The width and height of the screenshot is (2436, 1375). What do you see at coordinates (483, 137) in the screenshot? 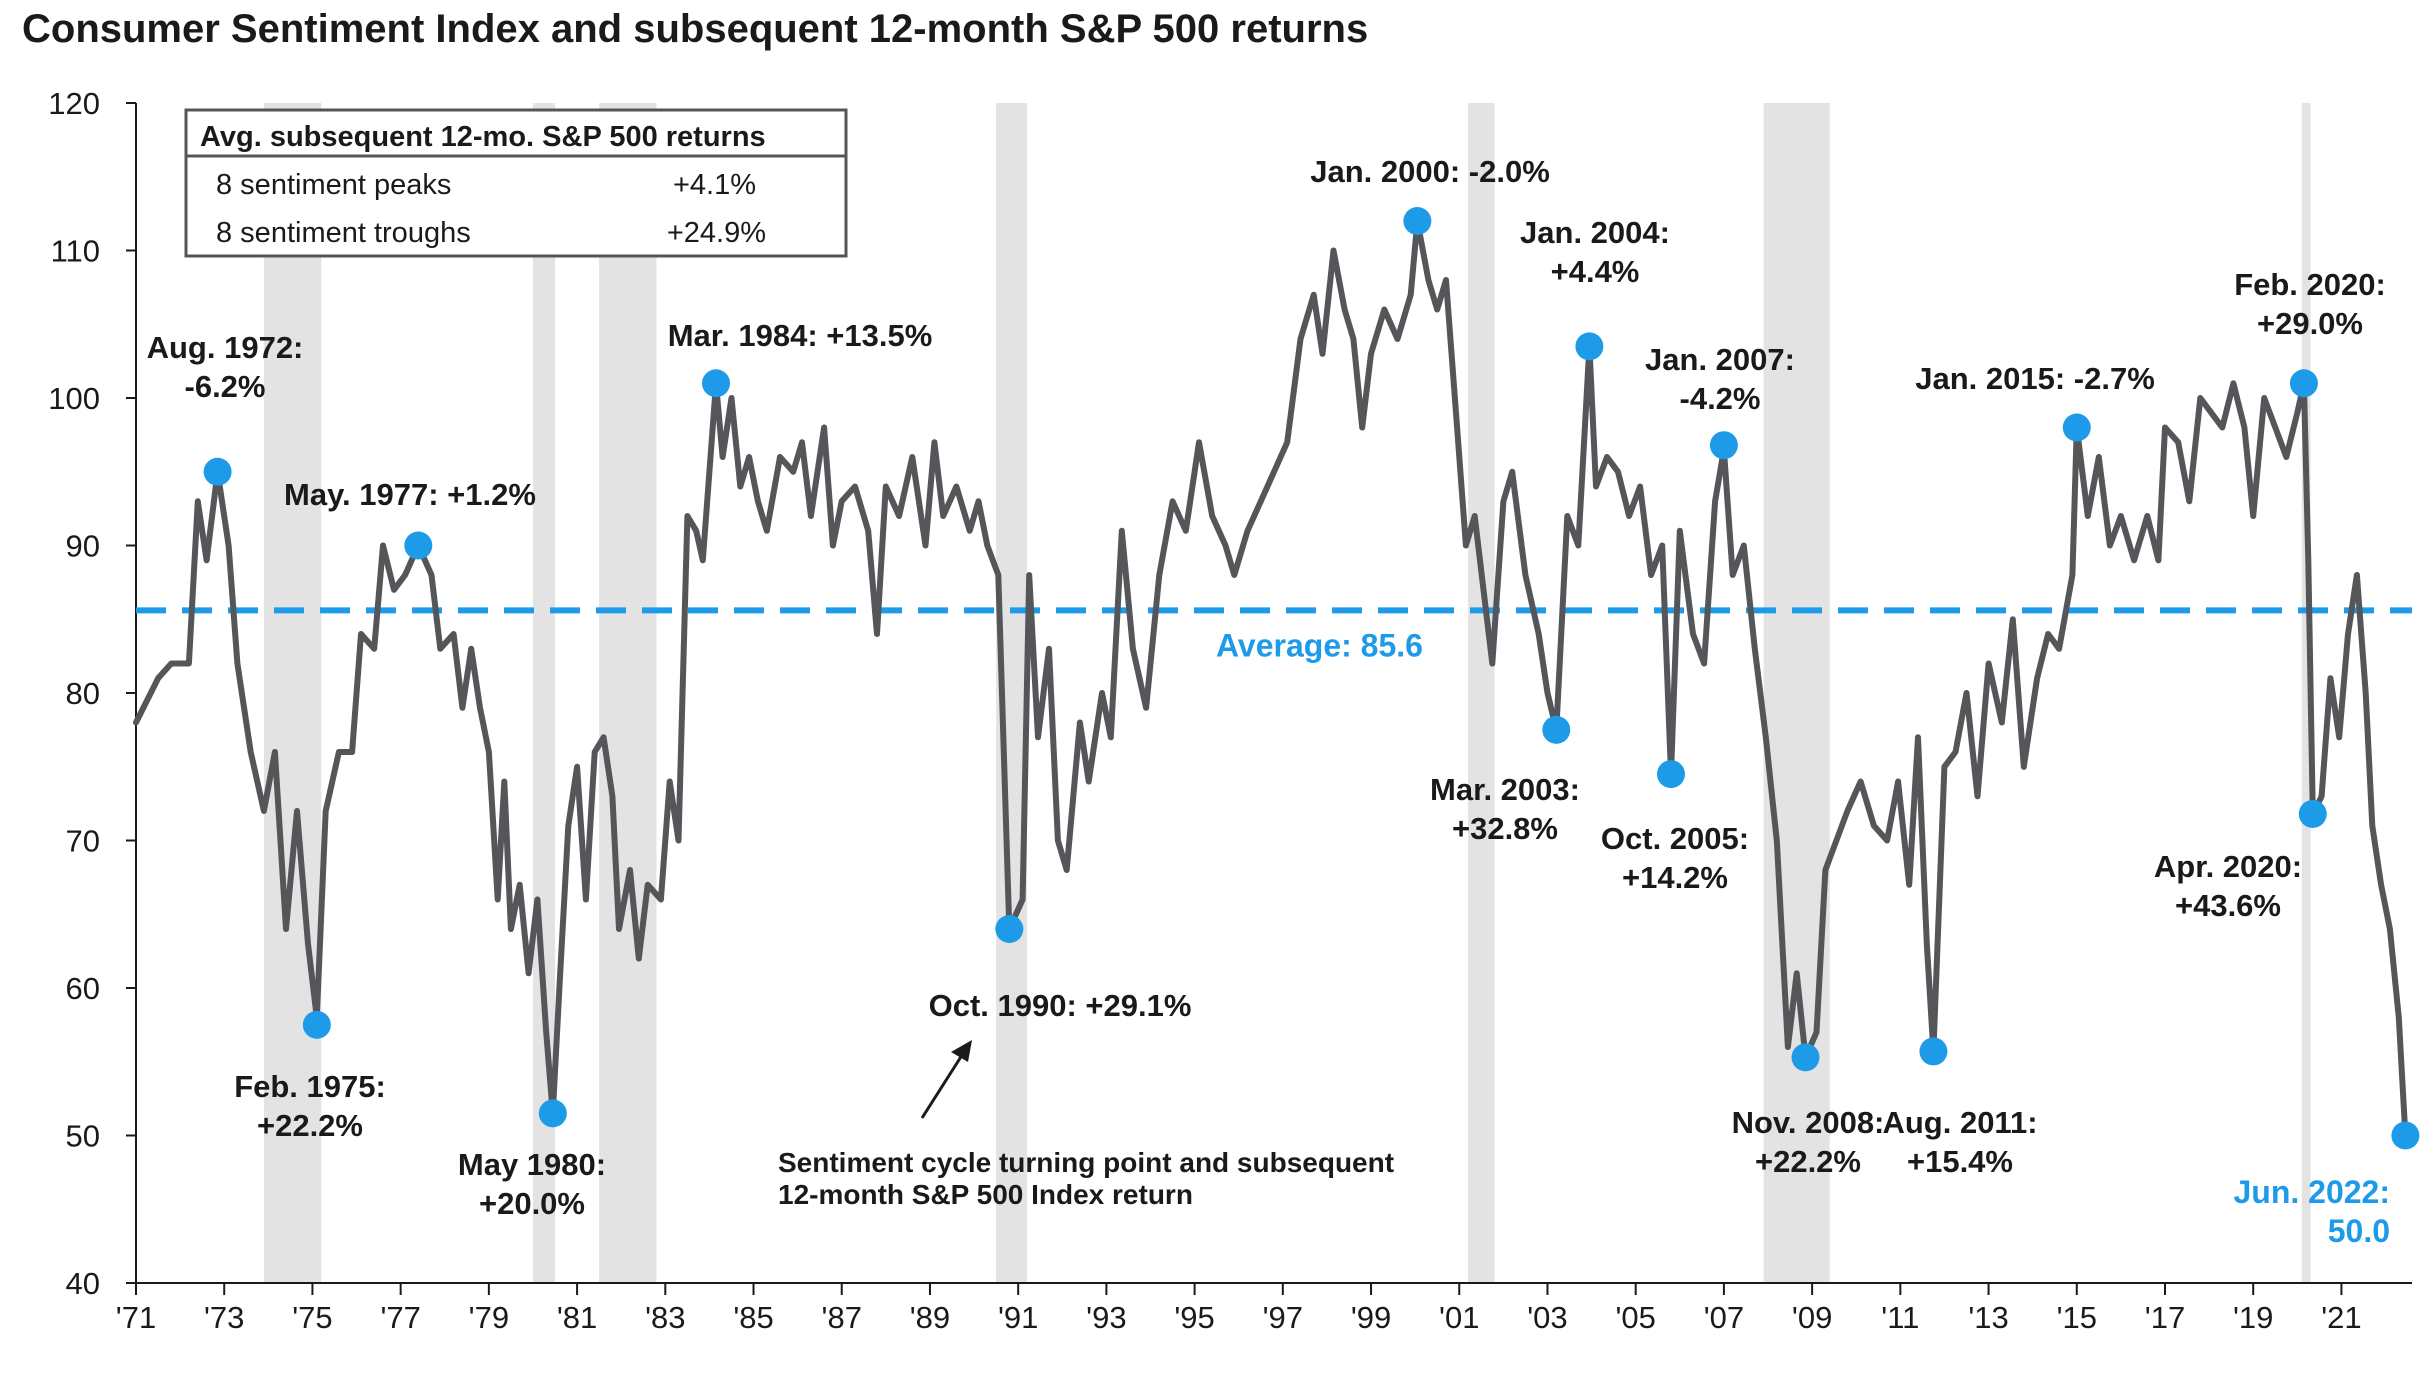
I see `summary-table-header: Avg. subsequent 12-mo. S&P 500 returns` at bounding box center [483, 137].